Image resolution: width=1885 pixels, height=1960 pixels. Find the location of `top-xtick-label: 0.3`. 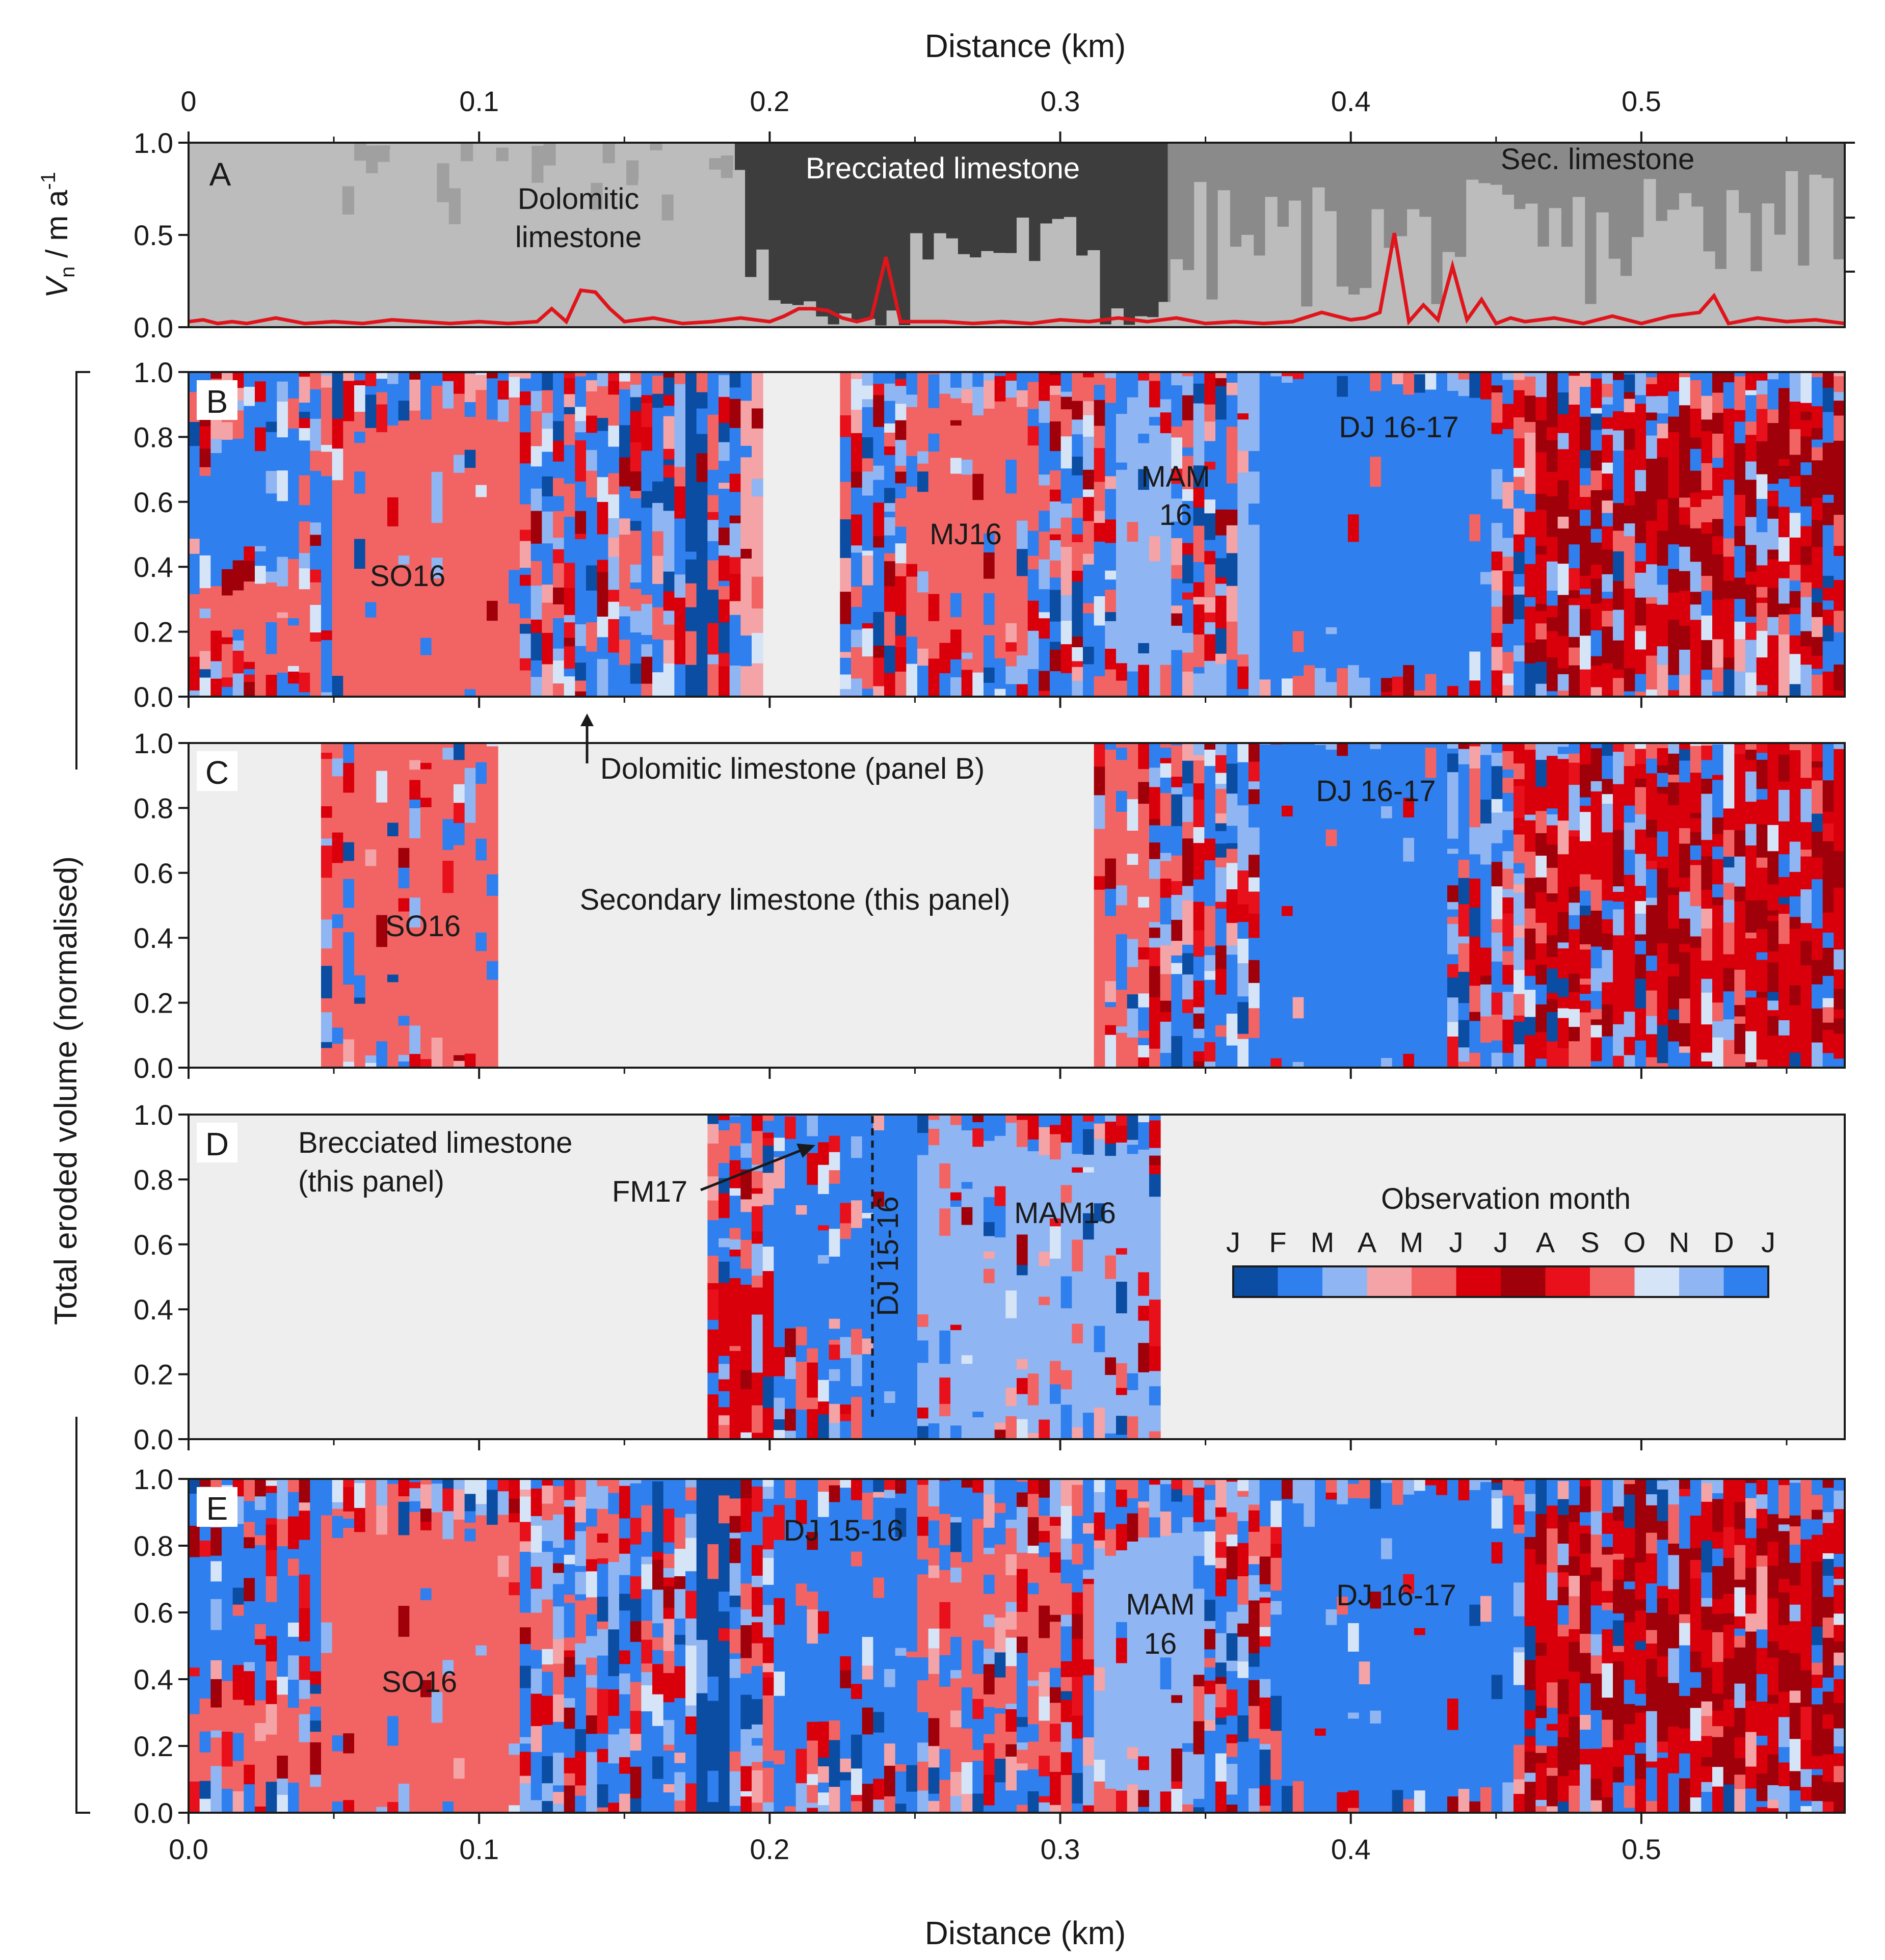

top-xtick-label: 0.3 is located at coordinates (1060, 101).